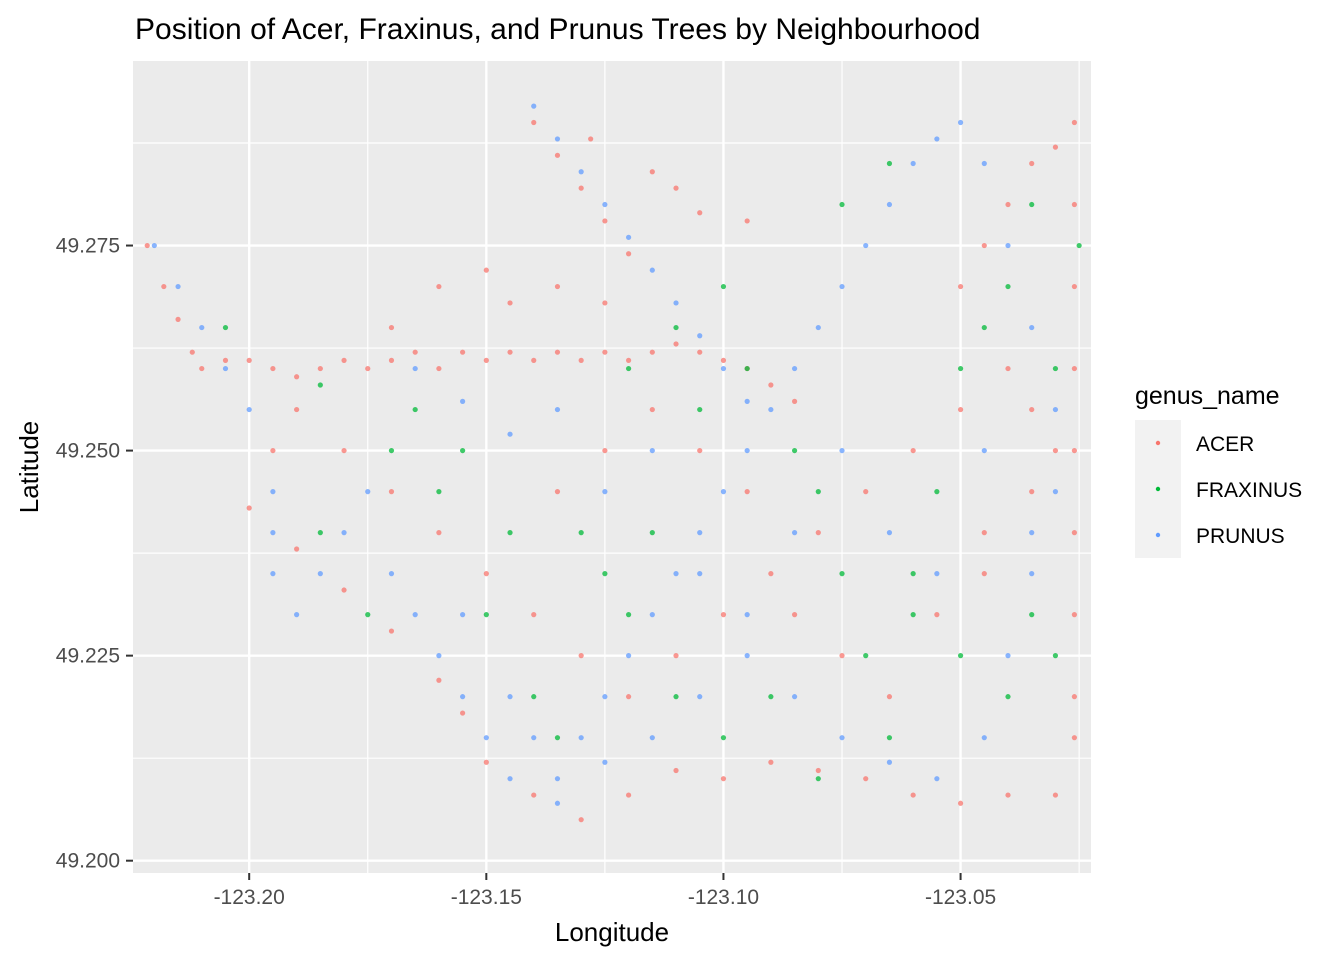 This screenshot has height=960, width=1344. Describe the element at coordinates (1240, 536) in the screenshot. I see `legend-label-prunus: PRUNUS` at that location.